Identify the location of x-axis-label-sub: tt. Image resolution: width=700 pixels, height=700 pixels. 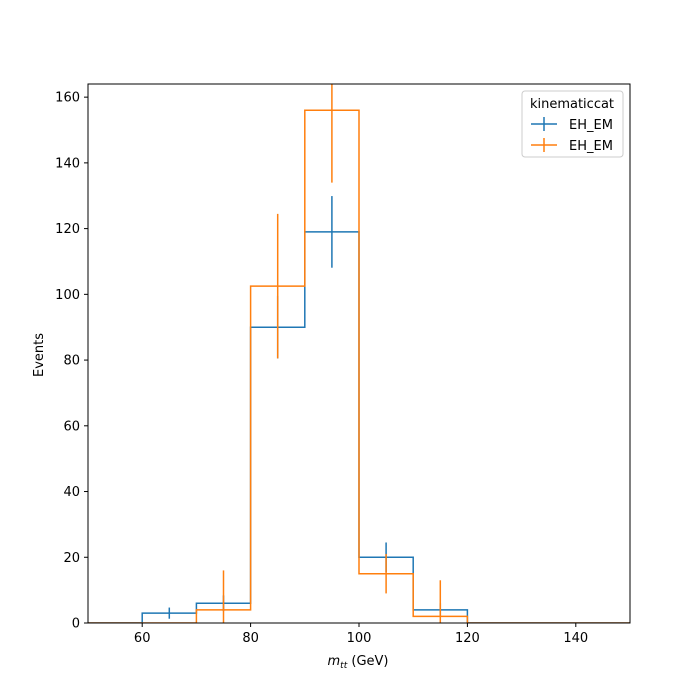
(344, 666).